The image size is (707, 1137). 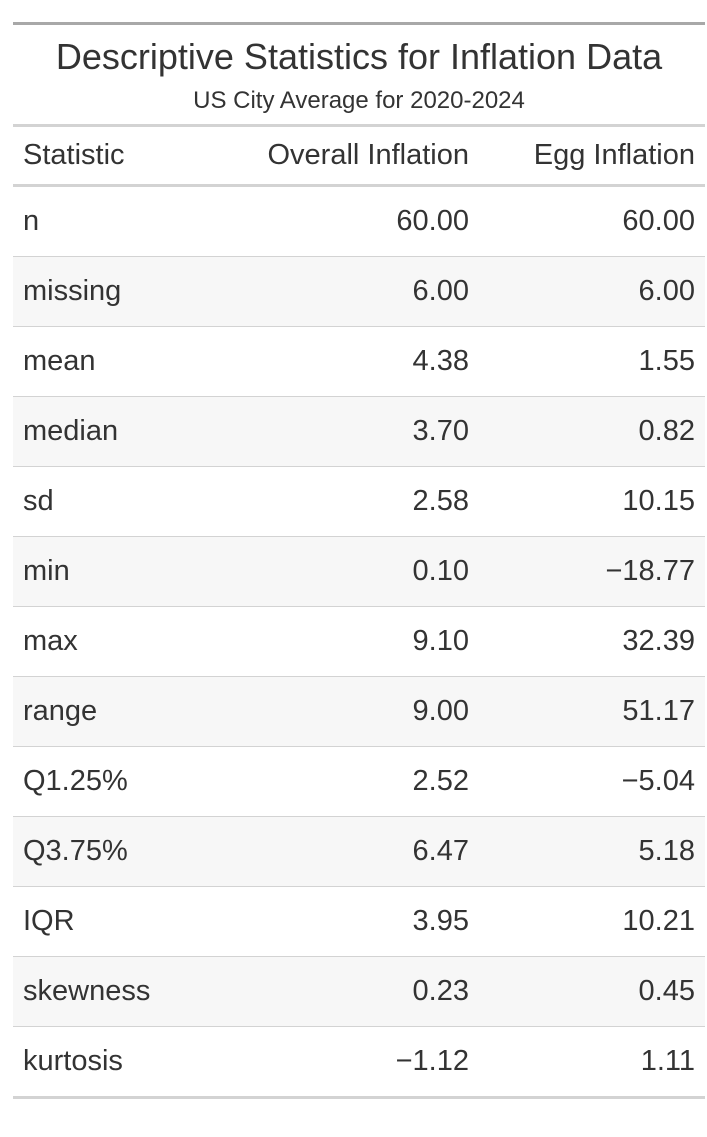 I want to click on cell-overall-inflation: 2.52, so click(x=440, y=781).